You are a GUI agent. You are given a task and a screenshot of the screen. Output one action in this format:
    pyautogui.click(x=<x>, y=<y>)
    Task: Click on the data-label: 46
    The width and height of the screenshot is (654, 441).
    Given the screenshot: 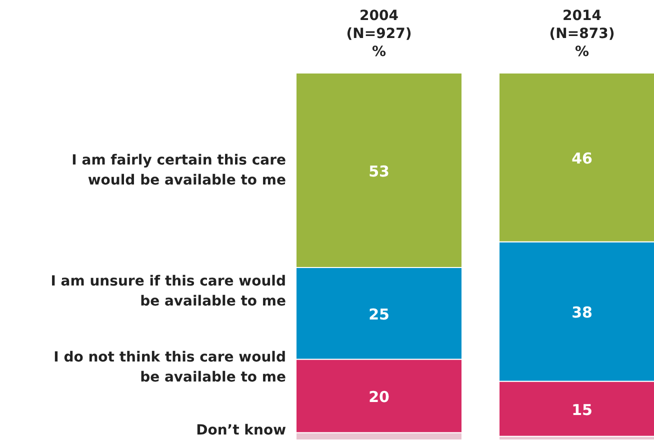 What is the action you would take?
    pyautogui.click(x=582, y=158)
    